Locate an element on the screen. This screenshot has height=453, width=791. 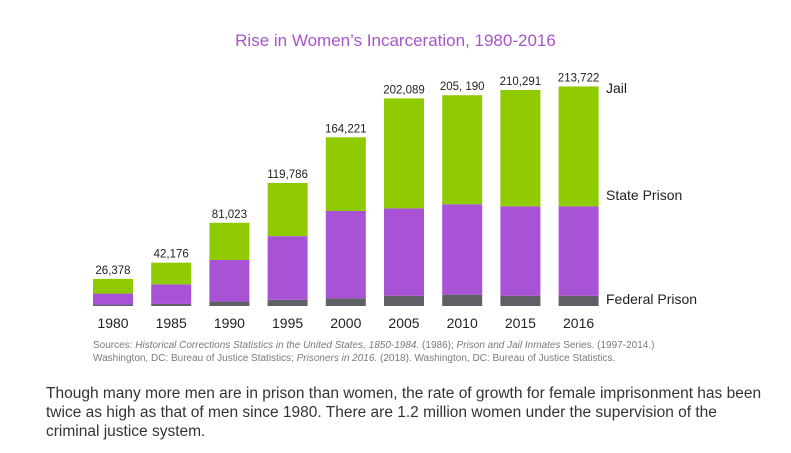
bar-segment-state-prison-1985 is located at coordinates (171, 294).